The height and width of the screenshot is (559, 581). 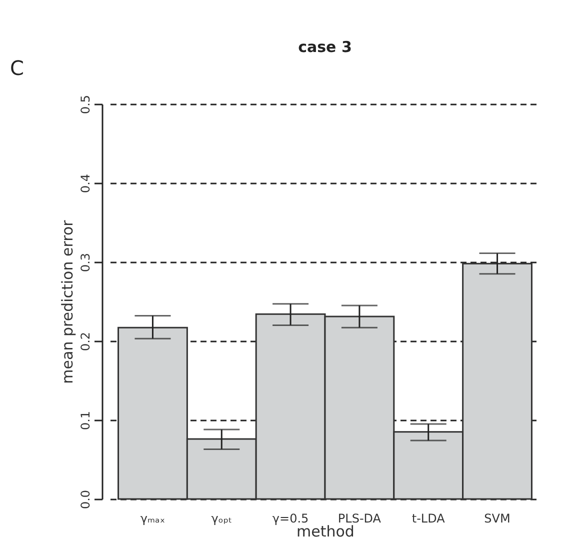 What do you see at coordinates (85, 262) in the screenshot?
I see `y-tick-label: 0.3` at bounding box center [85, 262].